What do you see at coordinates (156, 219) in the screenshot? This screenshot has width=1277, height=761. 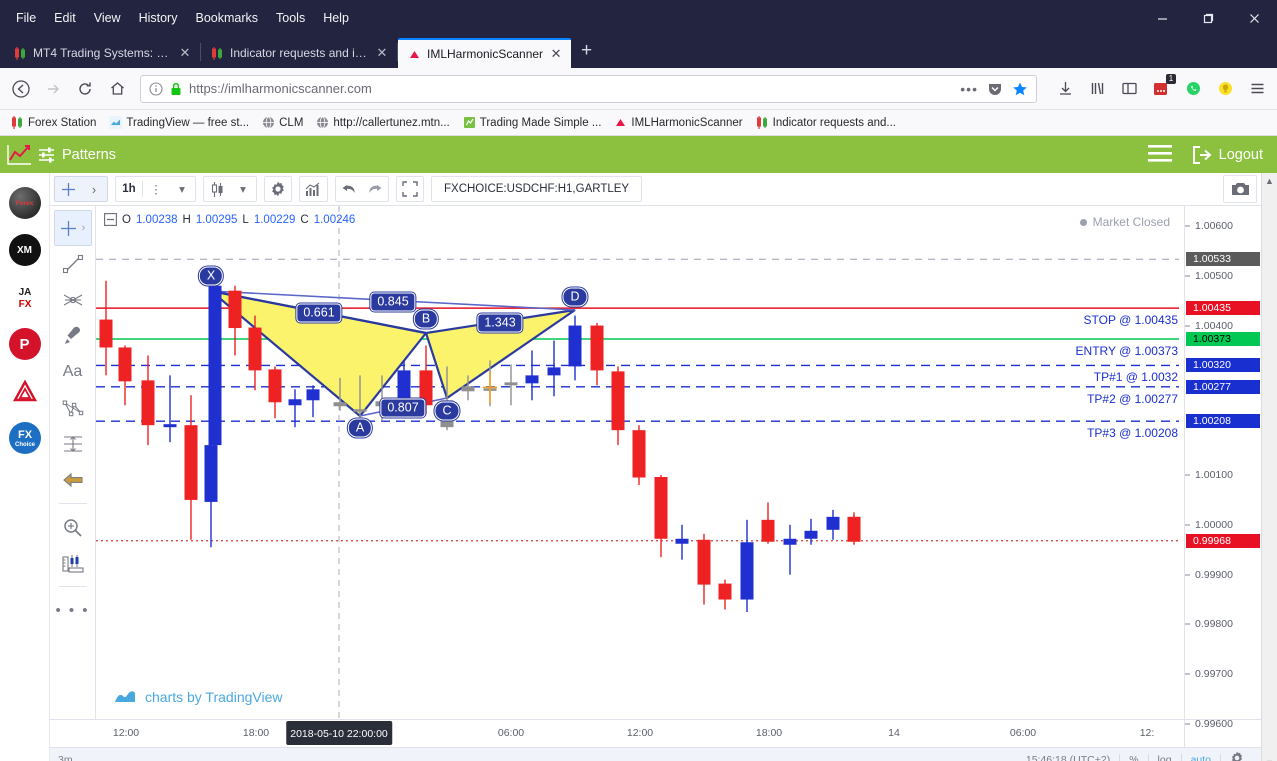 I see `ohlc-open: 1.00238` at bounding box center [156, 219].